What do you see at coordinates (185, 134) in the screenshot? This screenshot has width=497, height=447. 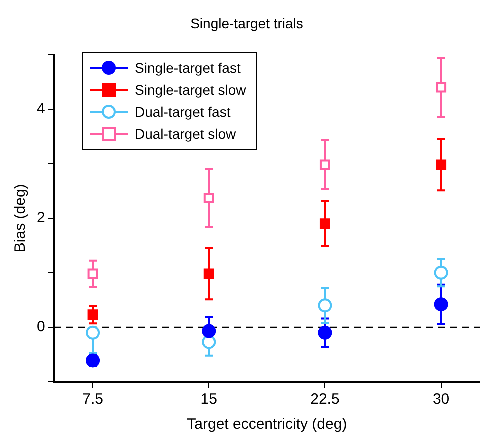 I see `legend-label: Dual-target slow` at bounding box center [185, 134].